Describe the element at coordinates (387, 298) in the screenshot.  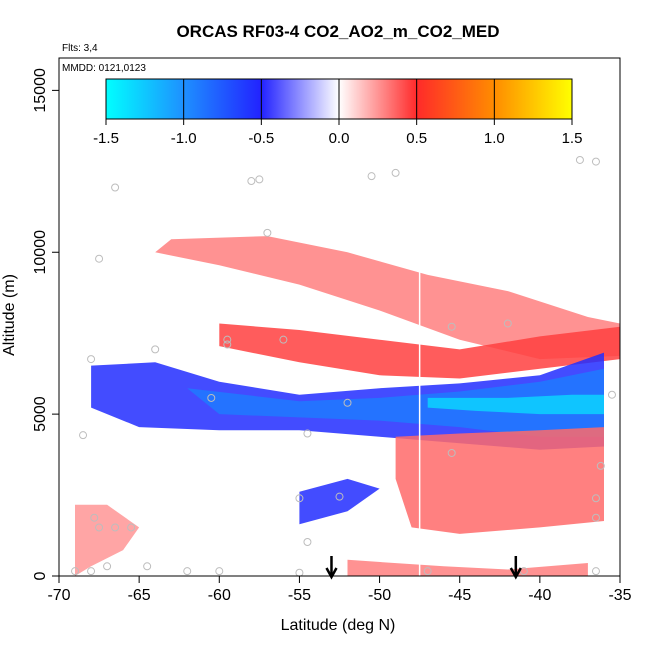
I see `heatmap-region-upper-positive-band` at that location.